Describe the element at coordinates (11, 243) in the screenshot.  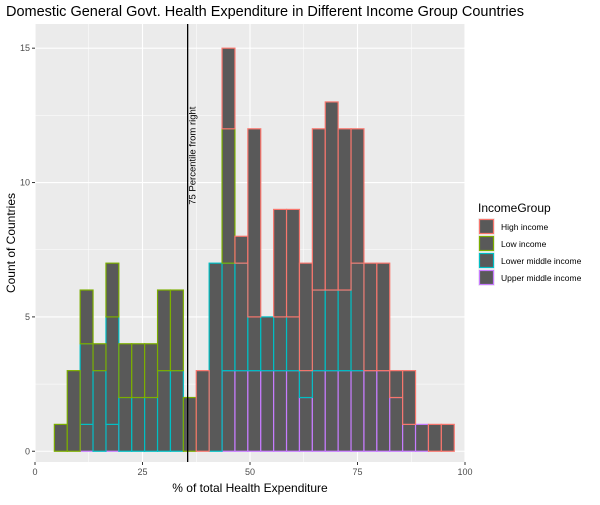
I see `y-axis-label: Count of Countries` at that location.